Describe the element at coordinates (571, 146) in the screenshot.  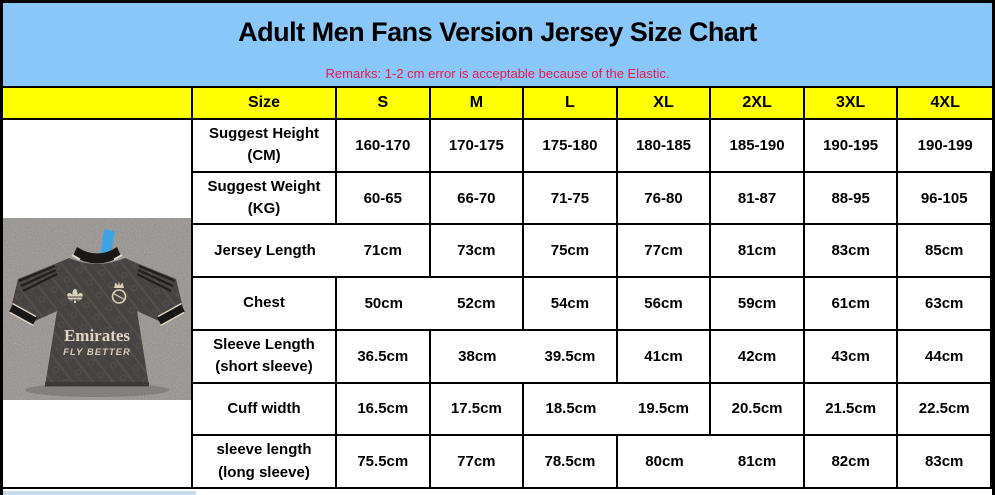
I see `cell-height-l: 175-180` at that location.